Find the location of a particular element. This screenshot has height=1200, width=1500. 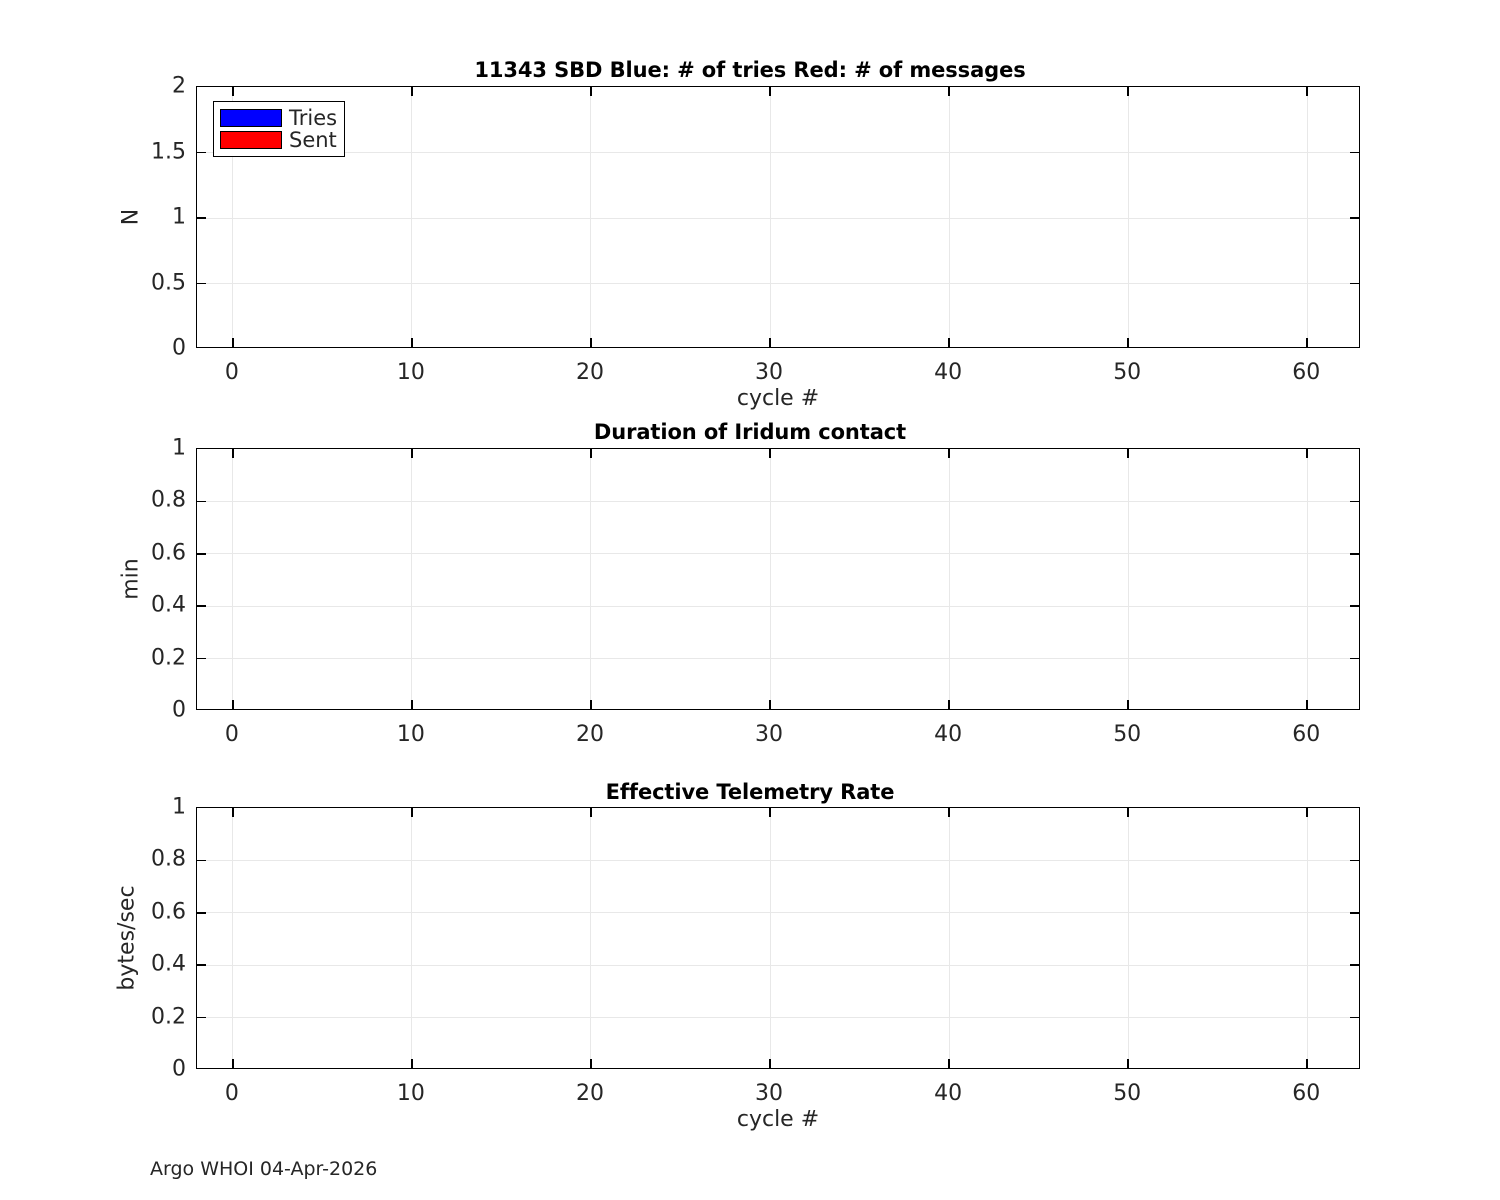

legend-swatch-tries-icon is located at coordinates (251, 118).